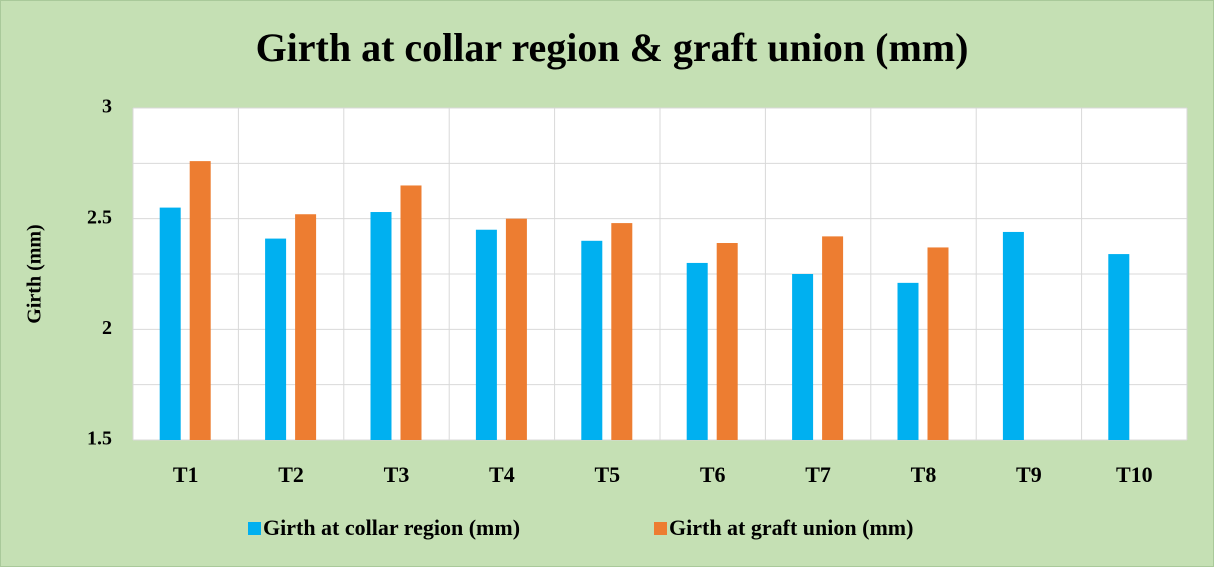 The width and height of the screenshot is (1214, 567). I want to click on y-tick-label: 2, so click(107, 328).